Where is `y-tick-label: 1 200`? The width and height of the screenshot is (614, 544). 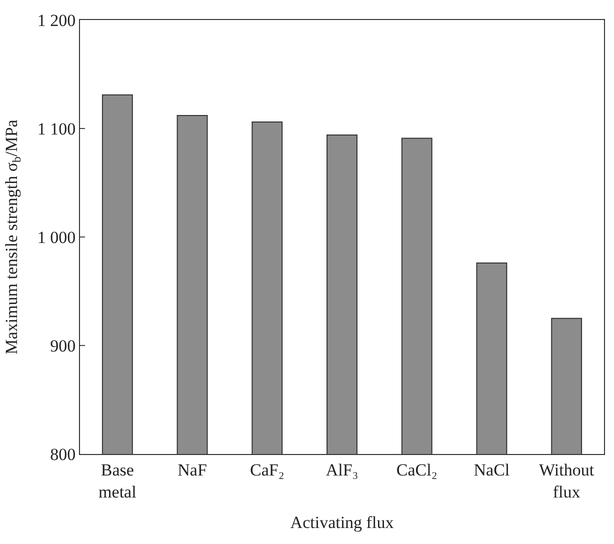 y-tick-label: 1 200 is located at coordinates (56, 20).